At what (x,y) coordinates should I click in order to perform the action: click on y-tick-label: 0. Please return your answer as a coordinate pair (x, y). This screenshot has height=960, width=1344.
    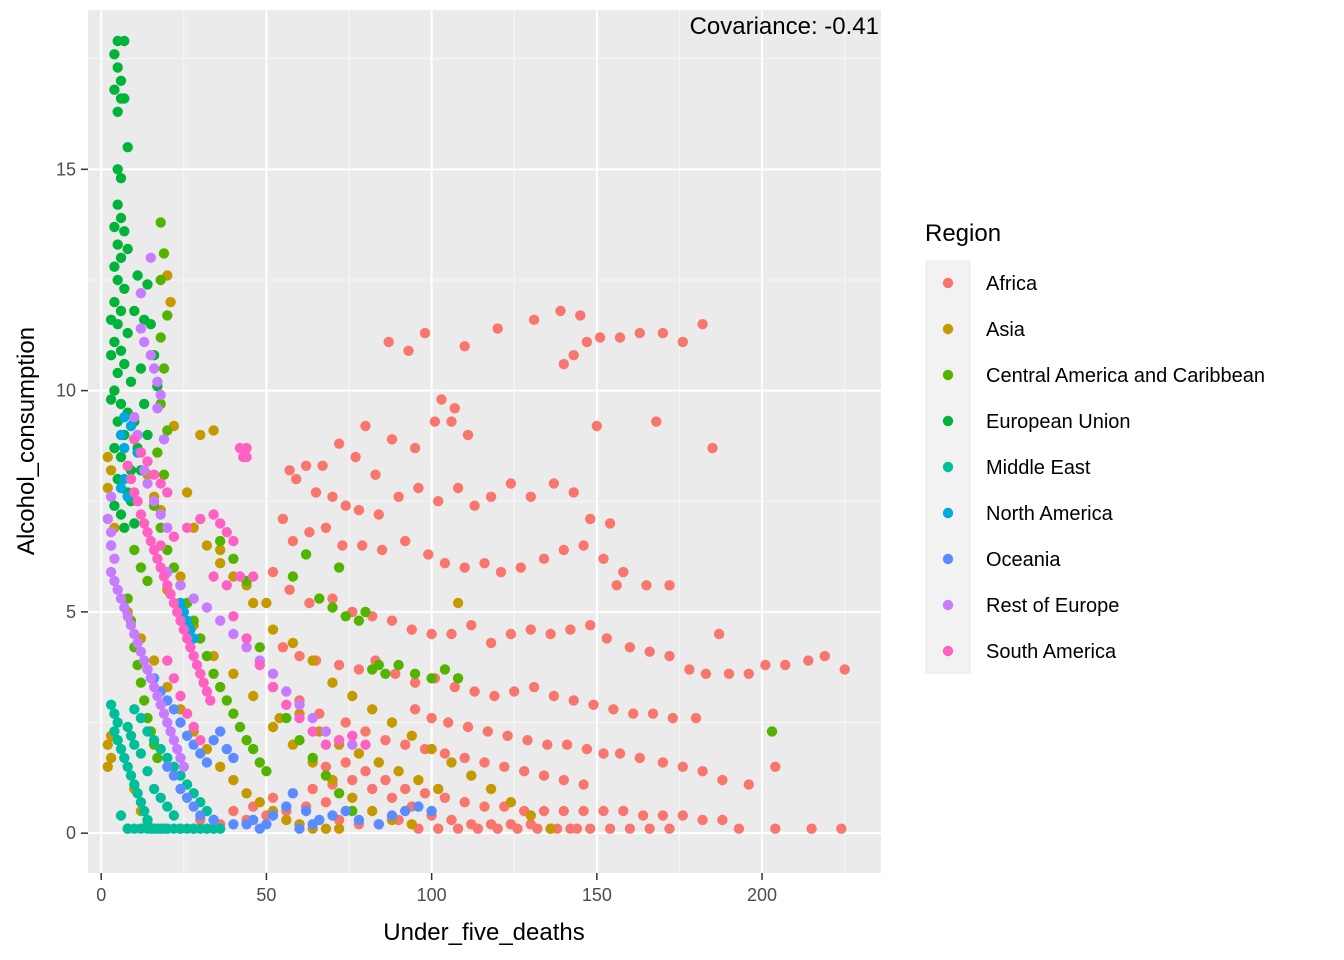
    Looking at the image, I should click on (71, 833).